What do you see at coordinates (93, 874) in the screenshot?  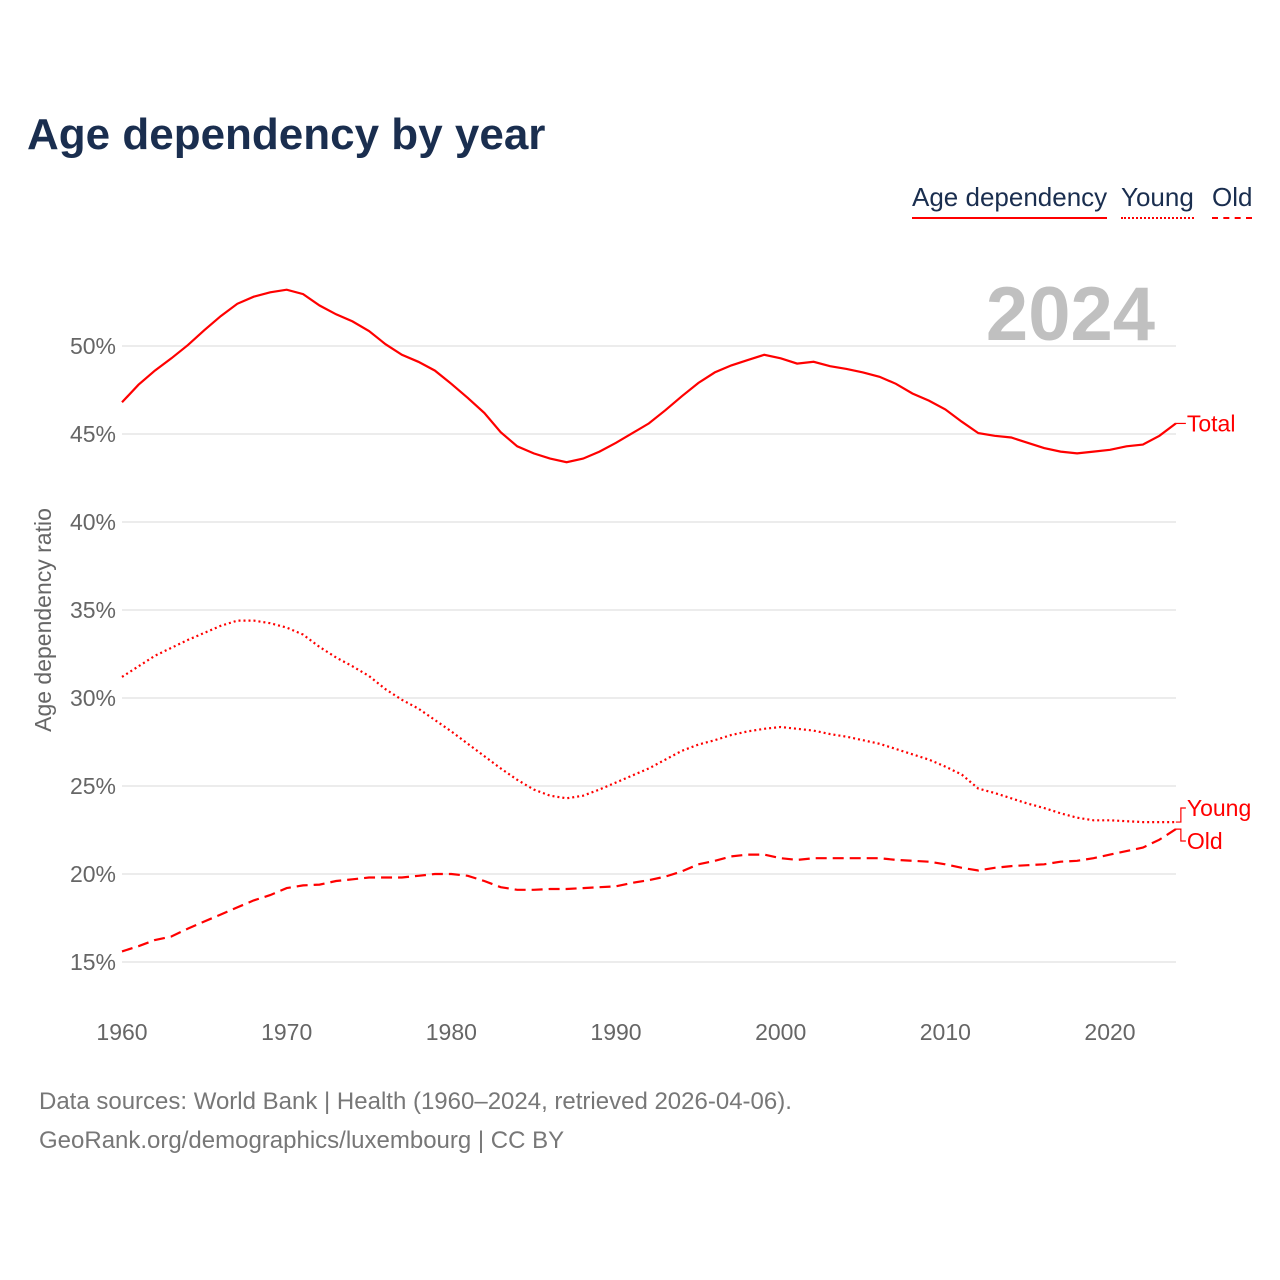 I see `y-tick-label: 20%` at bounding box center [93, 874].